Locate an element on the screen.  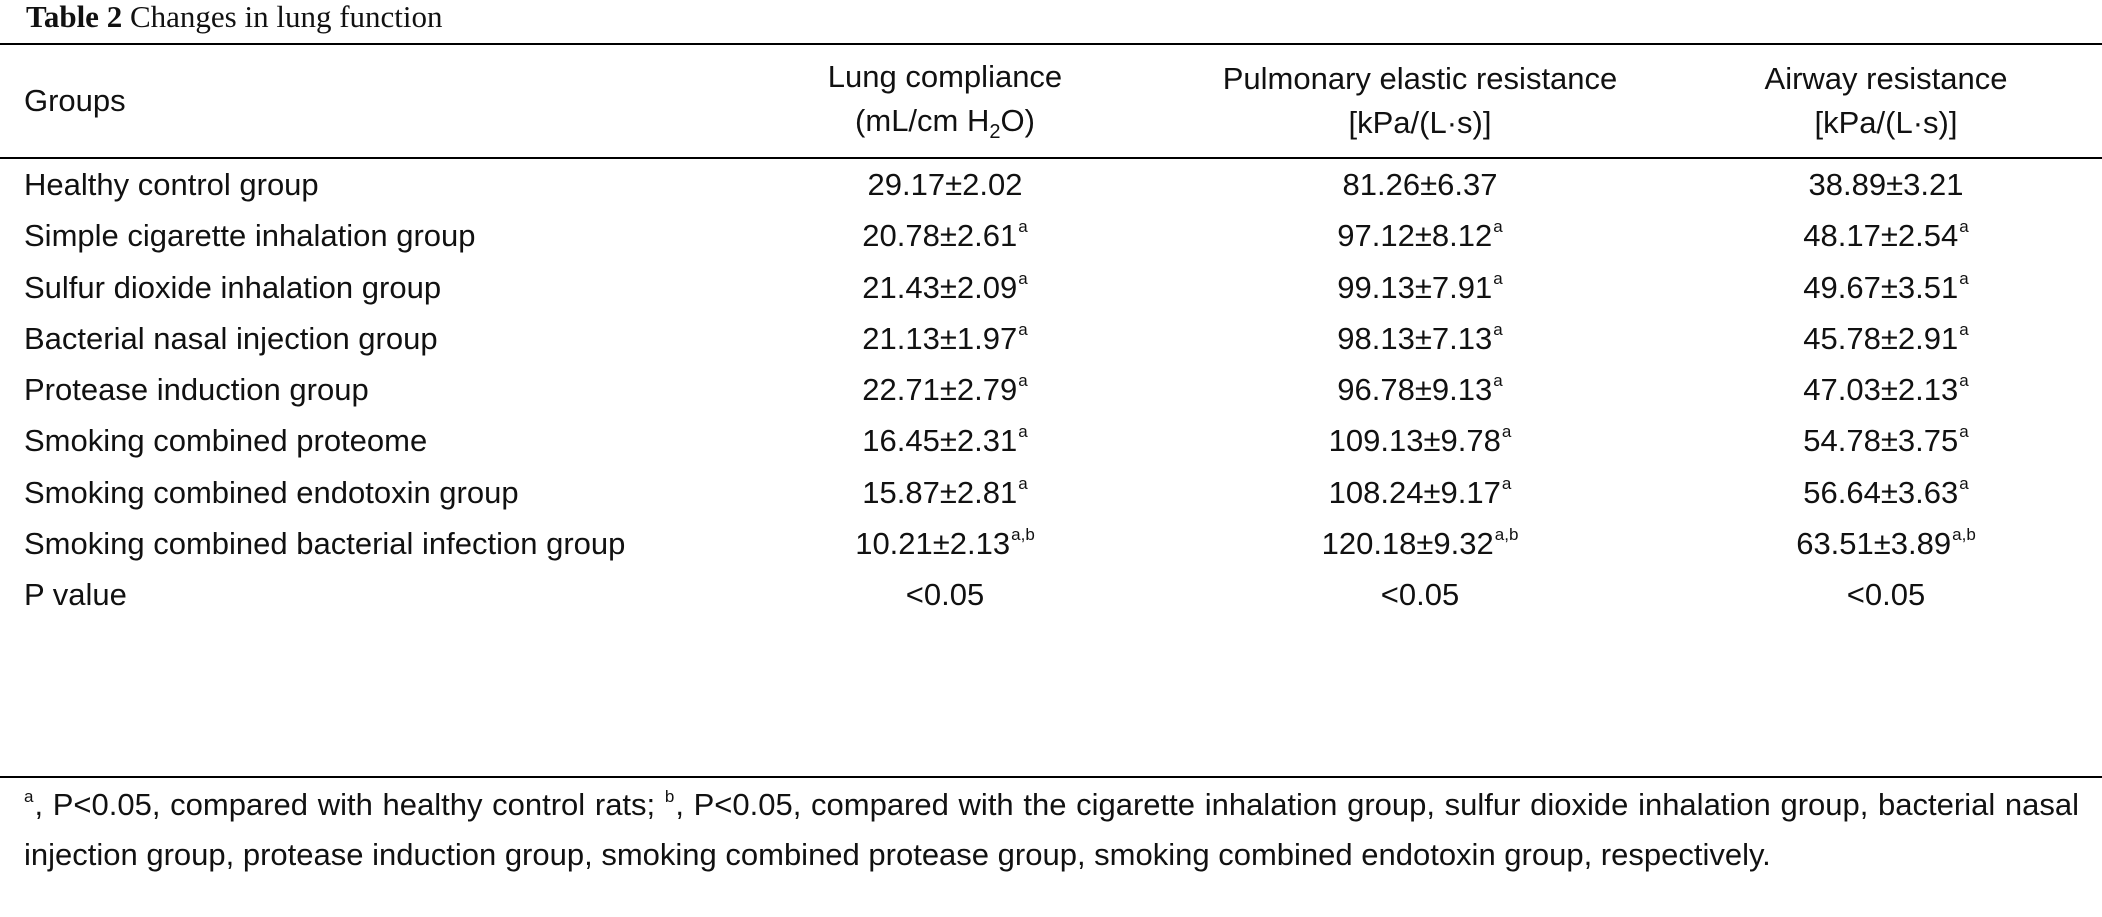
cell-pulmonary-elastic-resistance: 96.78±9.13a is located at coordinates (1420, 390).